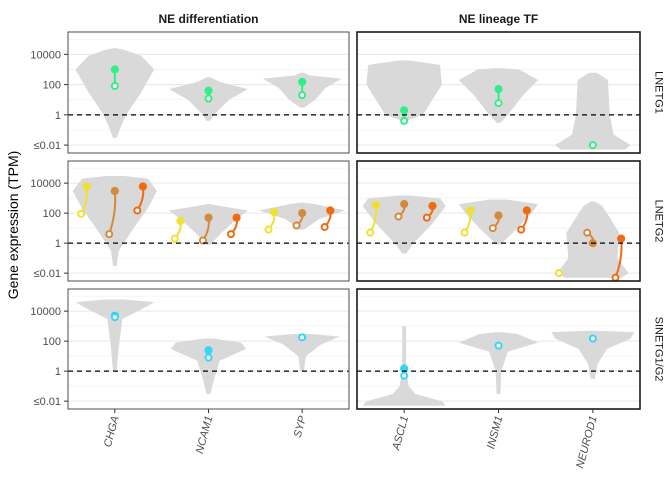 Image resolution: width=672 pixels, height=480 pixels. What do you see at coordinates (495, 433) in the screenshot?
I see `x-tick-label-insm1: INSM1` at bounding box center [495, 433].